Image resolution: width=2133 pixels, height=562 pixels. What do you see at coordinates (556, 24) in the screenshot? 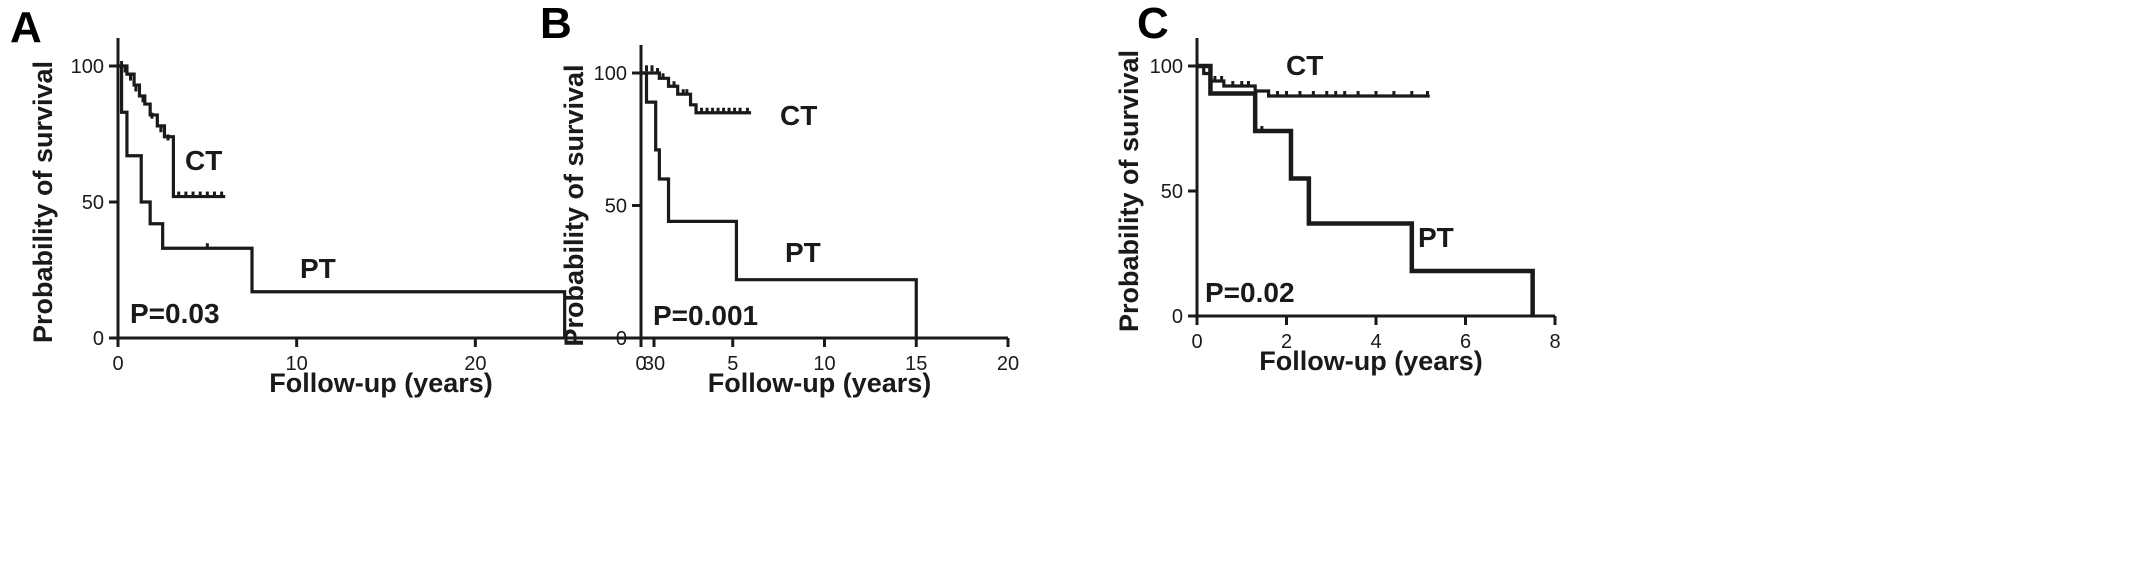
I see `panel-letter: B` at bounding box center [556, 24].